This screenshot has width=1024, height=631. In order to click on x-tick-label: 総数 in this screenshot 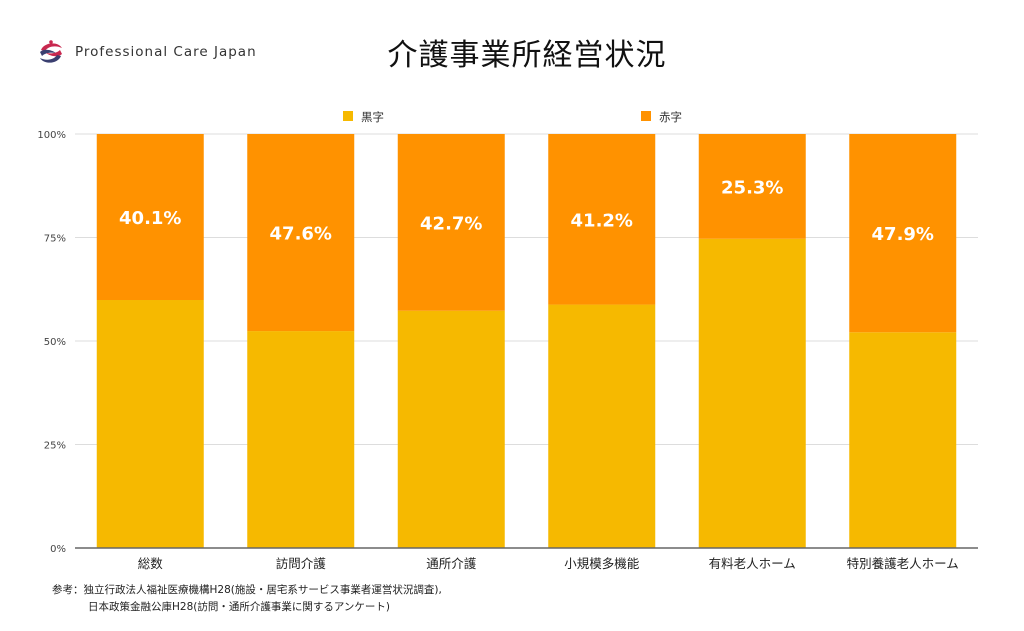, I will do `click(151, 563)`.